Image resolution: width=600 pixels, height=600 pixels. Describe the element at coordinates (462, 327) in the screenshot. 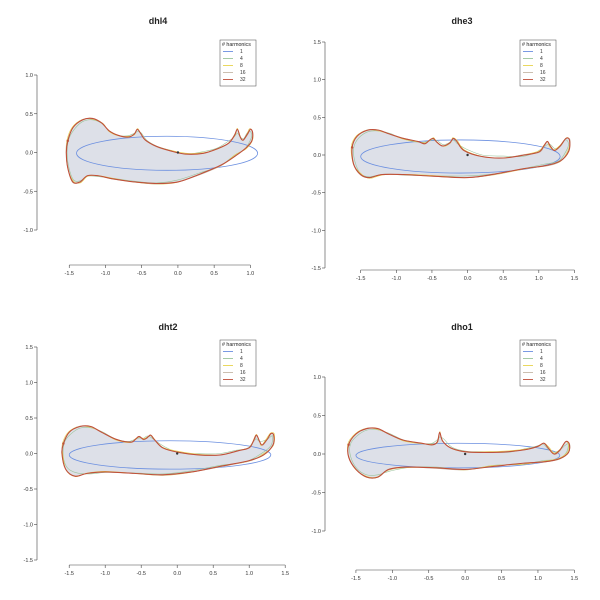

I see `panel-title: dho1` at that location.